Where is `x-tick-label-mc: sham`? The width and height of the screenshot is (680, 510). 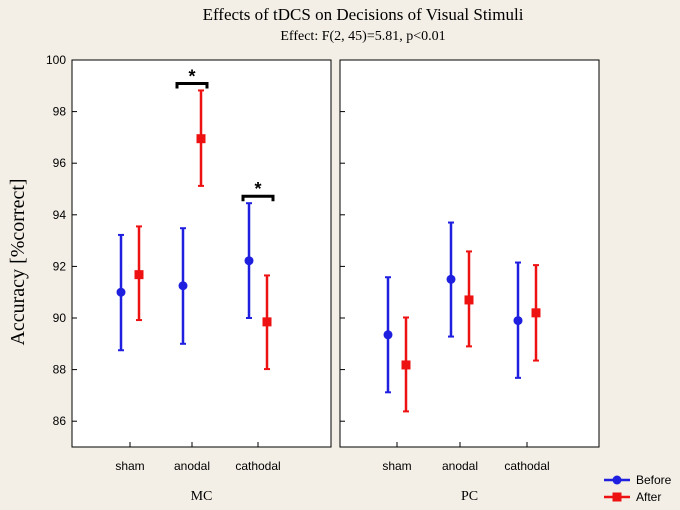 x-tick-label-mc: sham is located at coordinates (129, 466).